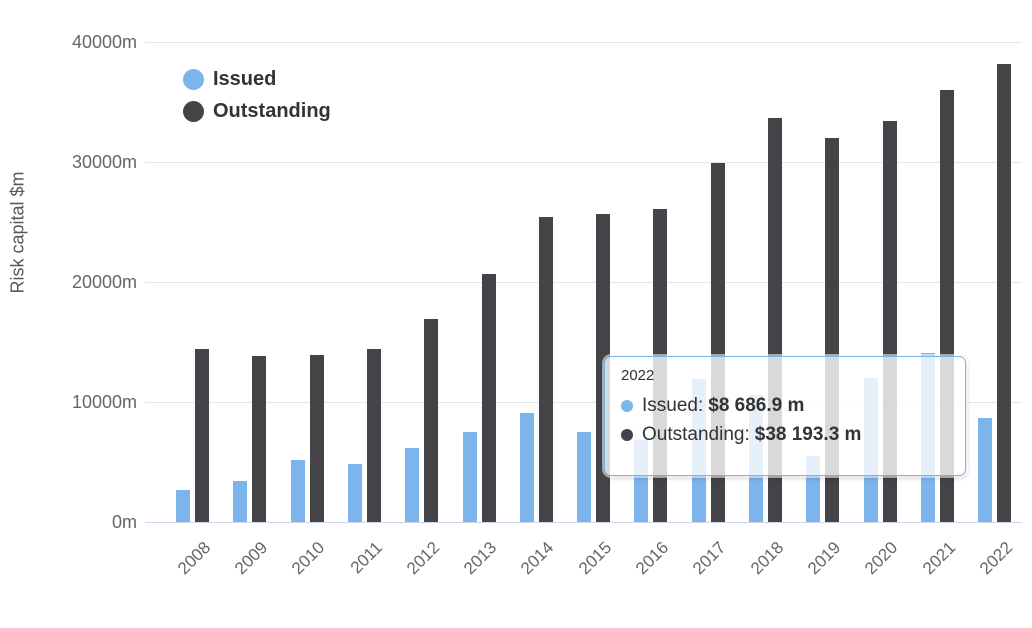 The height and width of the screenshot is (628, 1032). What do you see at coordinates (245, 79) in the screenshot?
I see `legend-label-issued: Issued` at bounding box center [245, 79].